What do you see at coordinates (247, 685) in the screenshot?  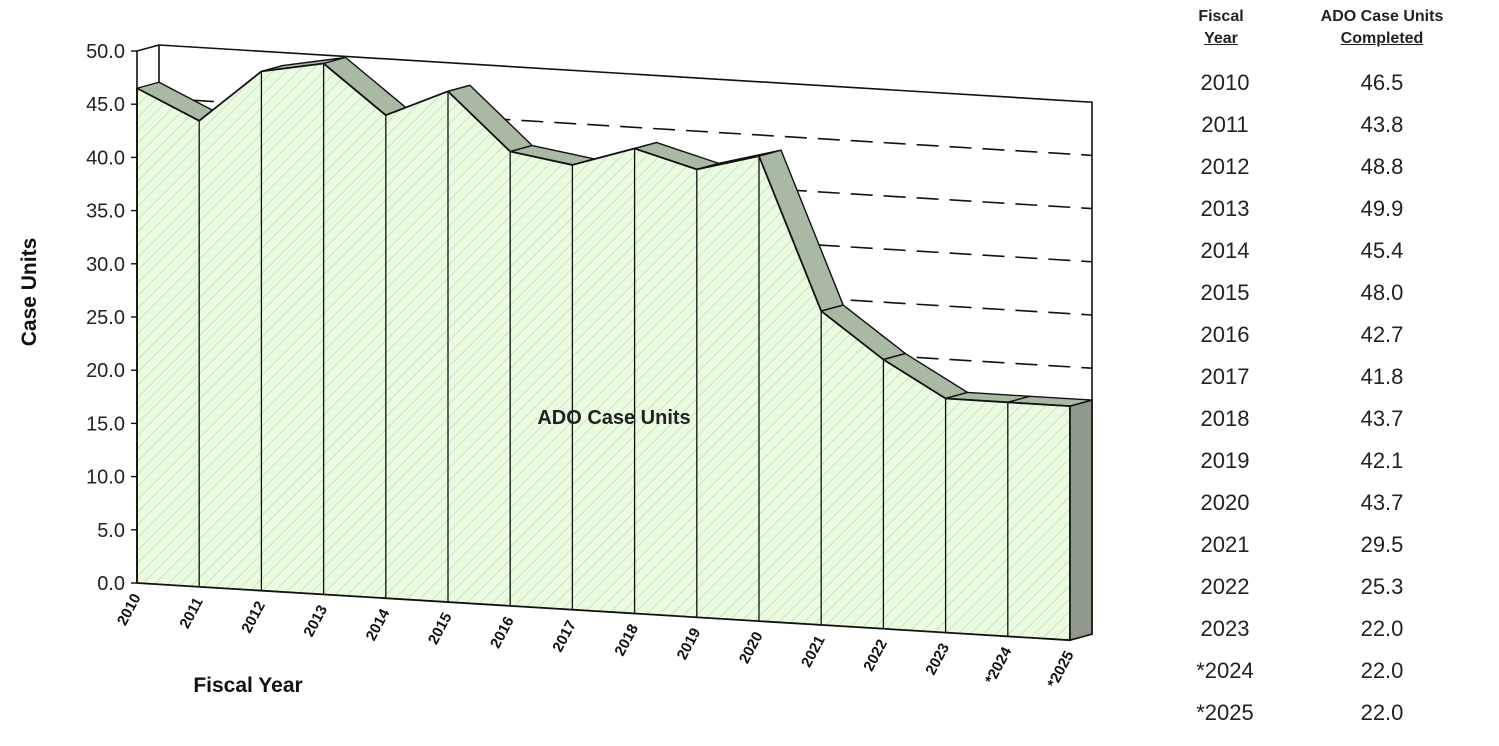 I see `x-axis-title: Fiscal Year` at bounding box center [247, 685].